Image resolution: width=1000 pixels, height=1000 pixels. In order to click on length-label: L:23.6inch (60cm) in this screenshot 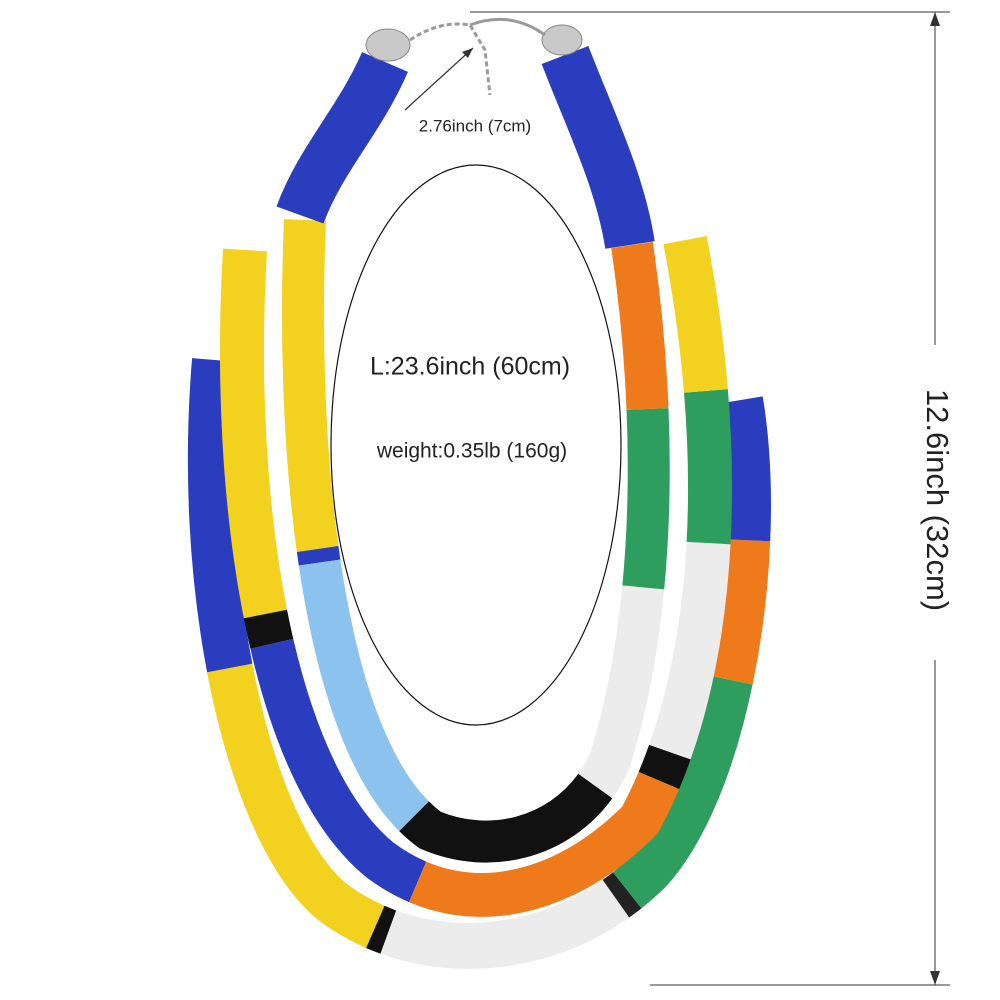, I will do `click(470, 367)`.